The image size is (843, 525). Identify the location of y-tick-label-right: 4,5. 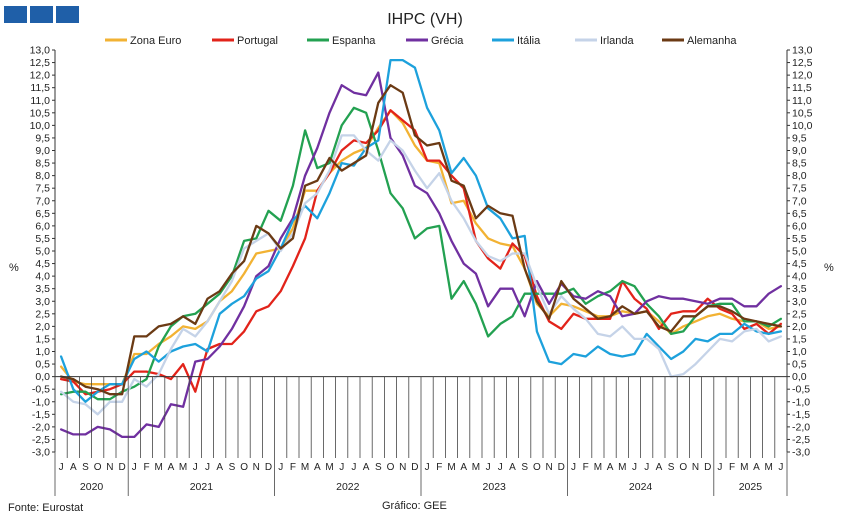
(799, 264).